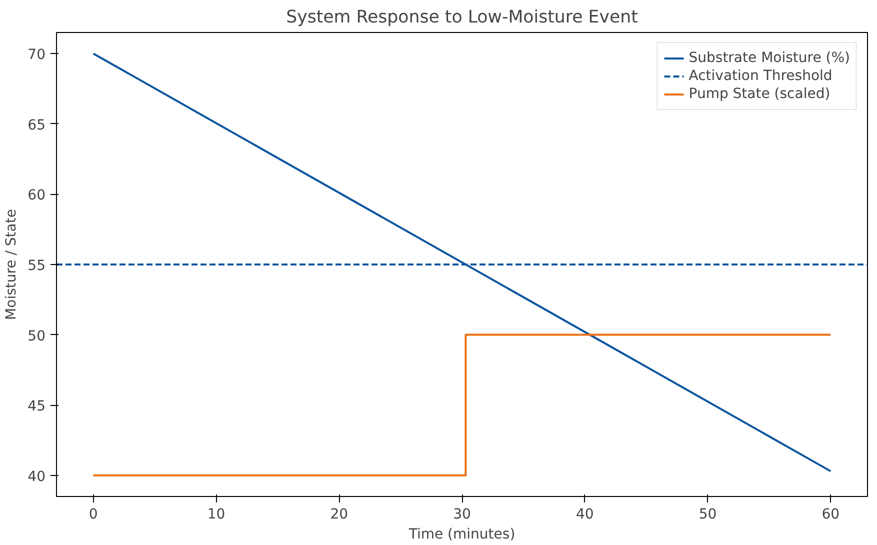 The image size is (877, 545). Describe the element at coordinates (37, 55) in the screenshot. I see `y-tick-label: 70` at that location.